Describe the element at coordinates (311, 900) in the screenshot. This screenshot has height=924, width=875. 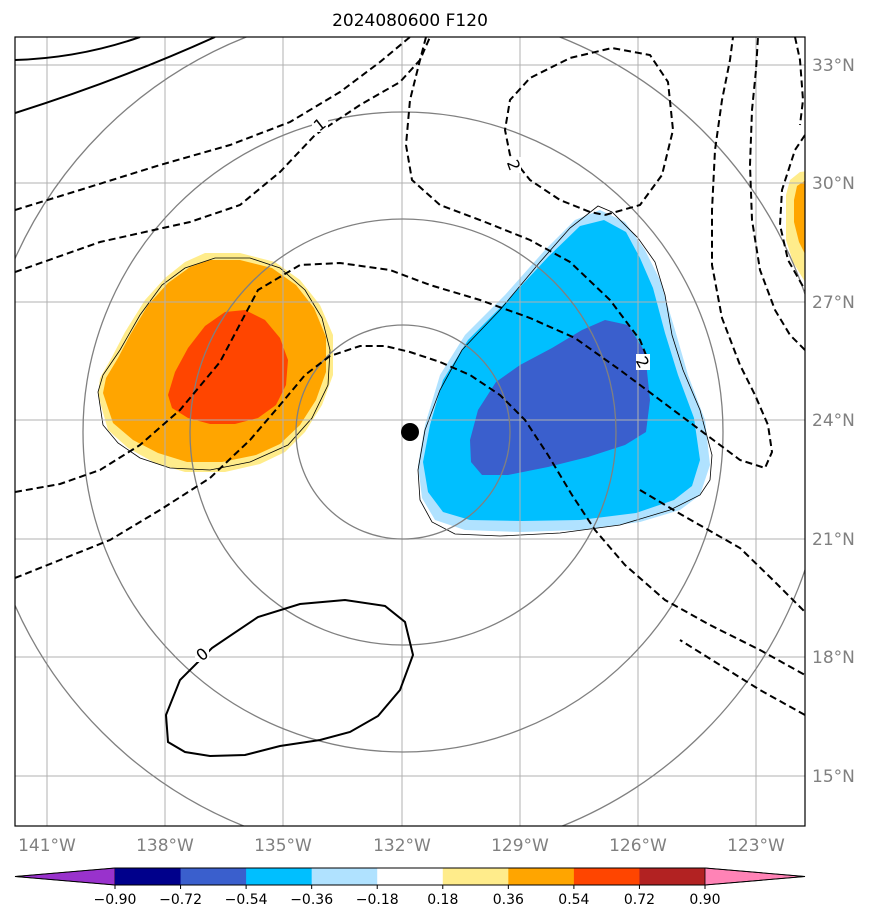
I see `colorbar-tick-label: −0.36` at that location.